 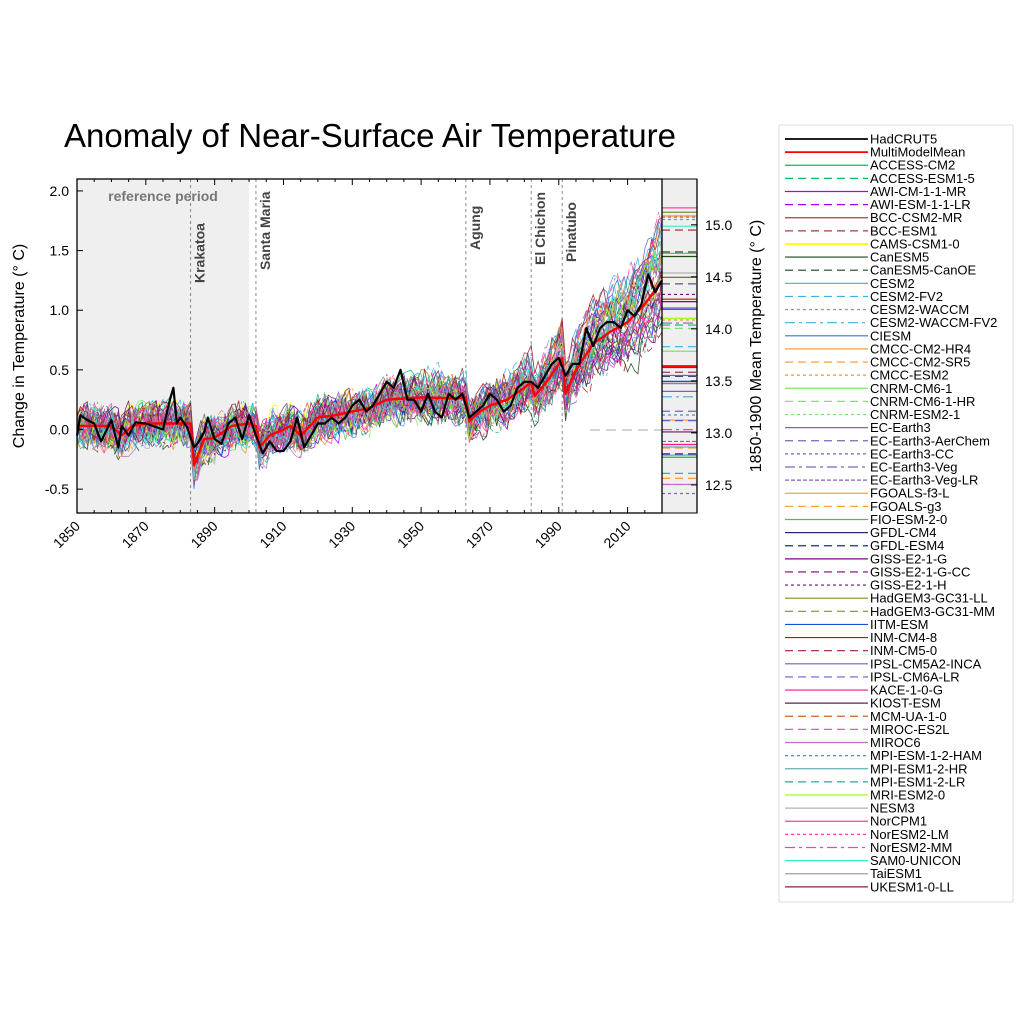 I want to click on legend-label: CMCC-CM2-HR4, so click(x=920, y=348).